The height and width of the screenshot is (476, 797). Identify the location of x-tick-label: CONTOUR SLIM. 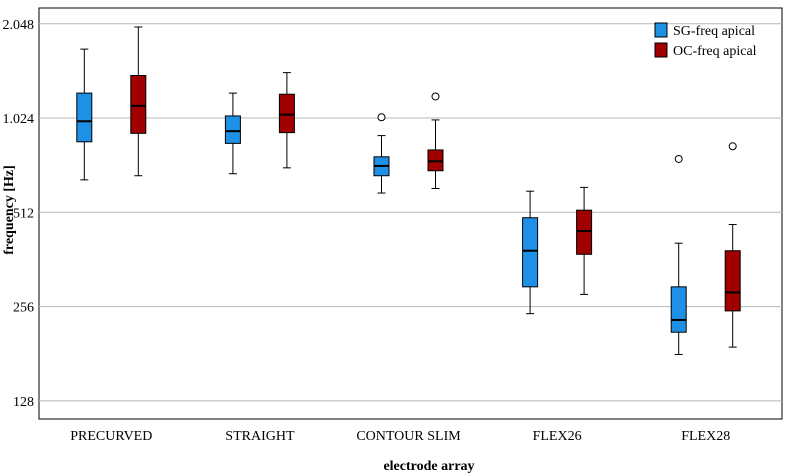
(408, 436).